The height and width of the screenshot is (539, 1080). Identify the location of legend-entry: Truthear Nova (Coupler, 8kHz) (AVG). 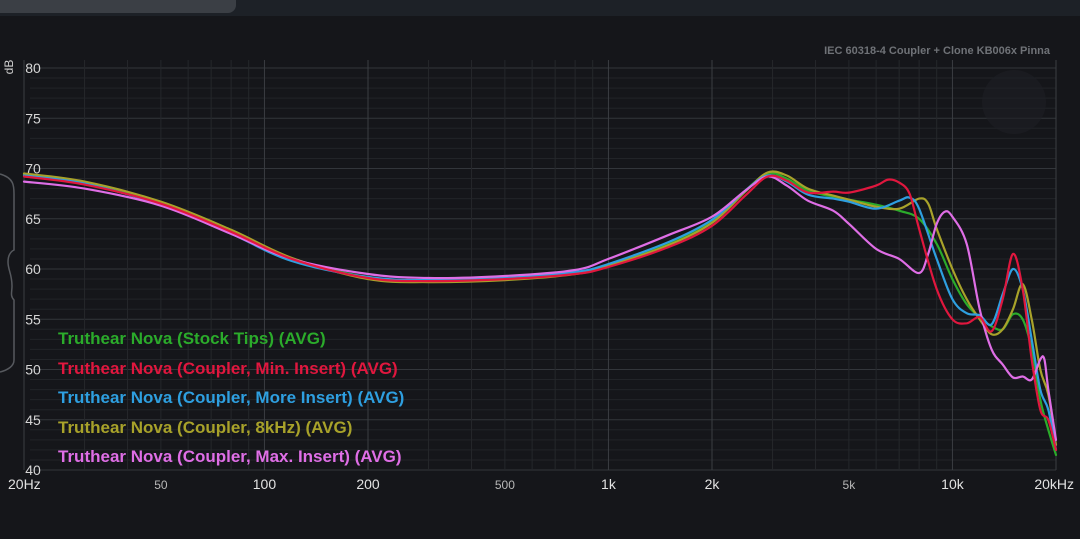
(205, 427).